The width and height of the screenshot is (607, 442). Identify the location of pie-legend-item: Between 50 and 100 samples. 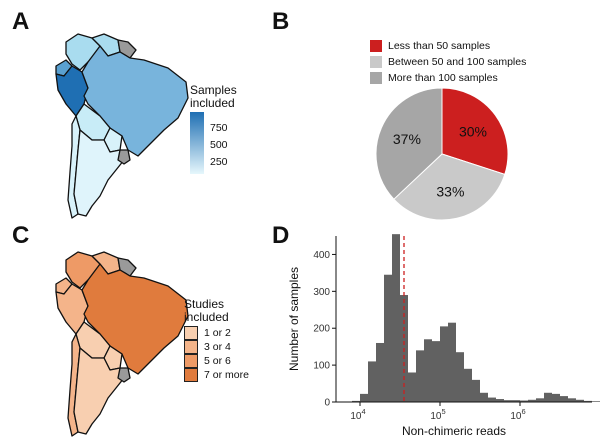
(448, 62).